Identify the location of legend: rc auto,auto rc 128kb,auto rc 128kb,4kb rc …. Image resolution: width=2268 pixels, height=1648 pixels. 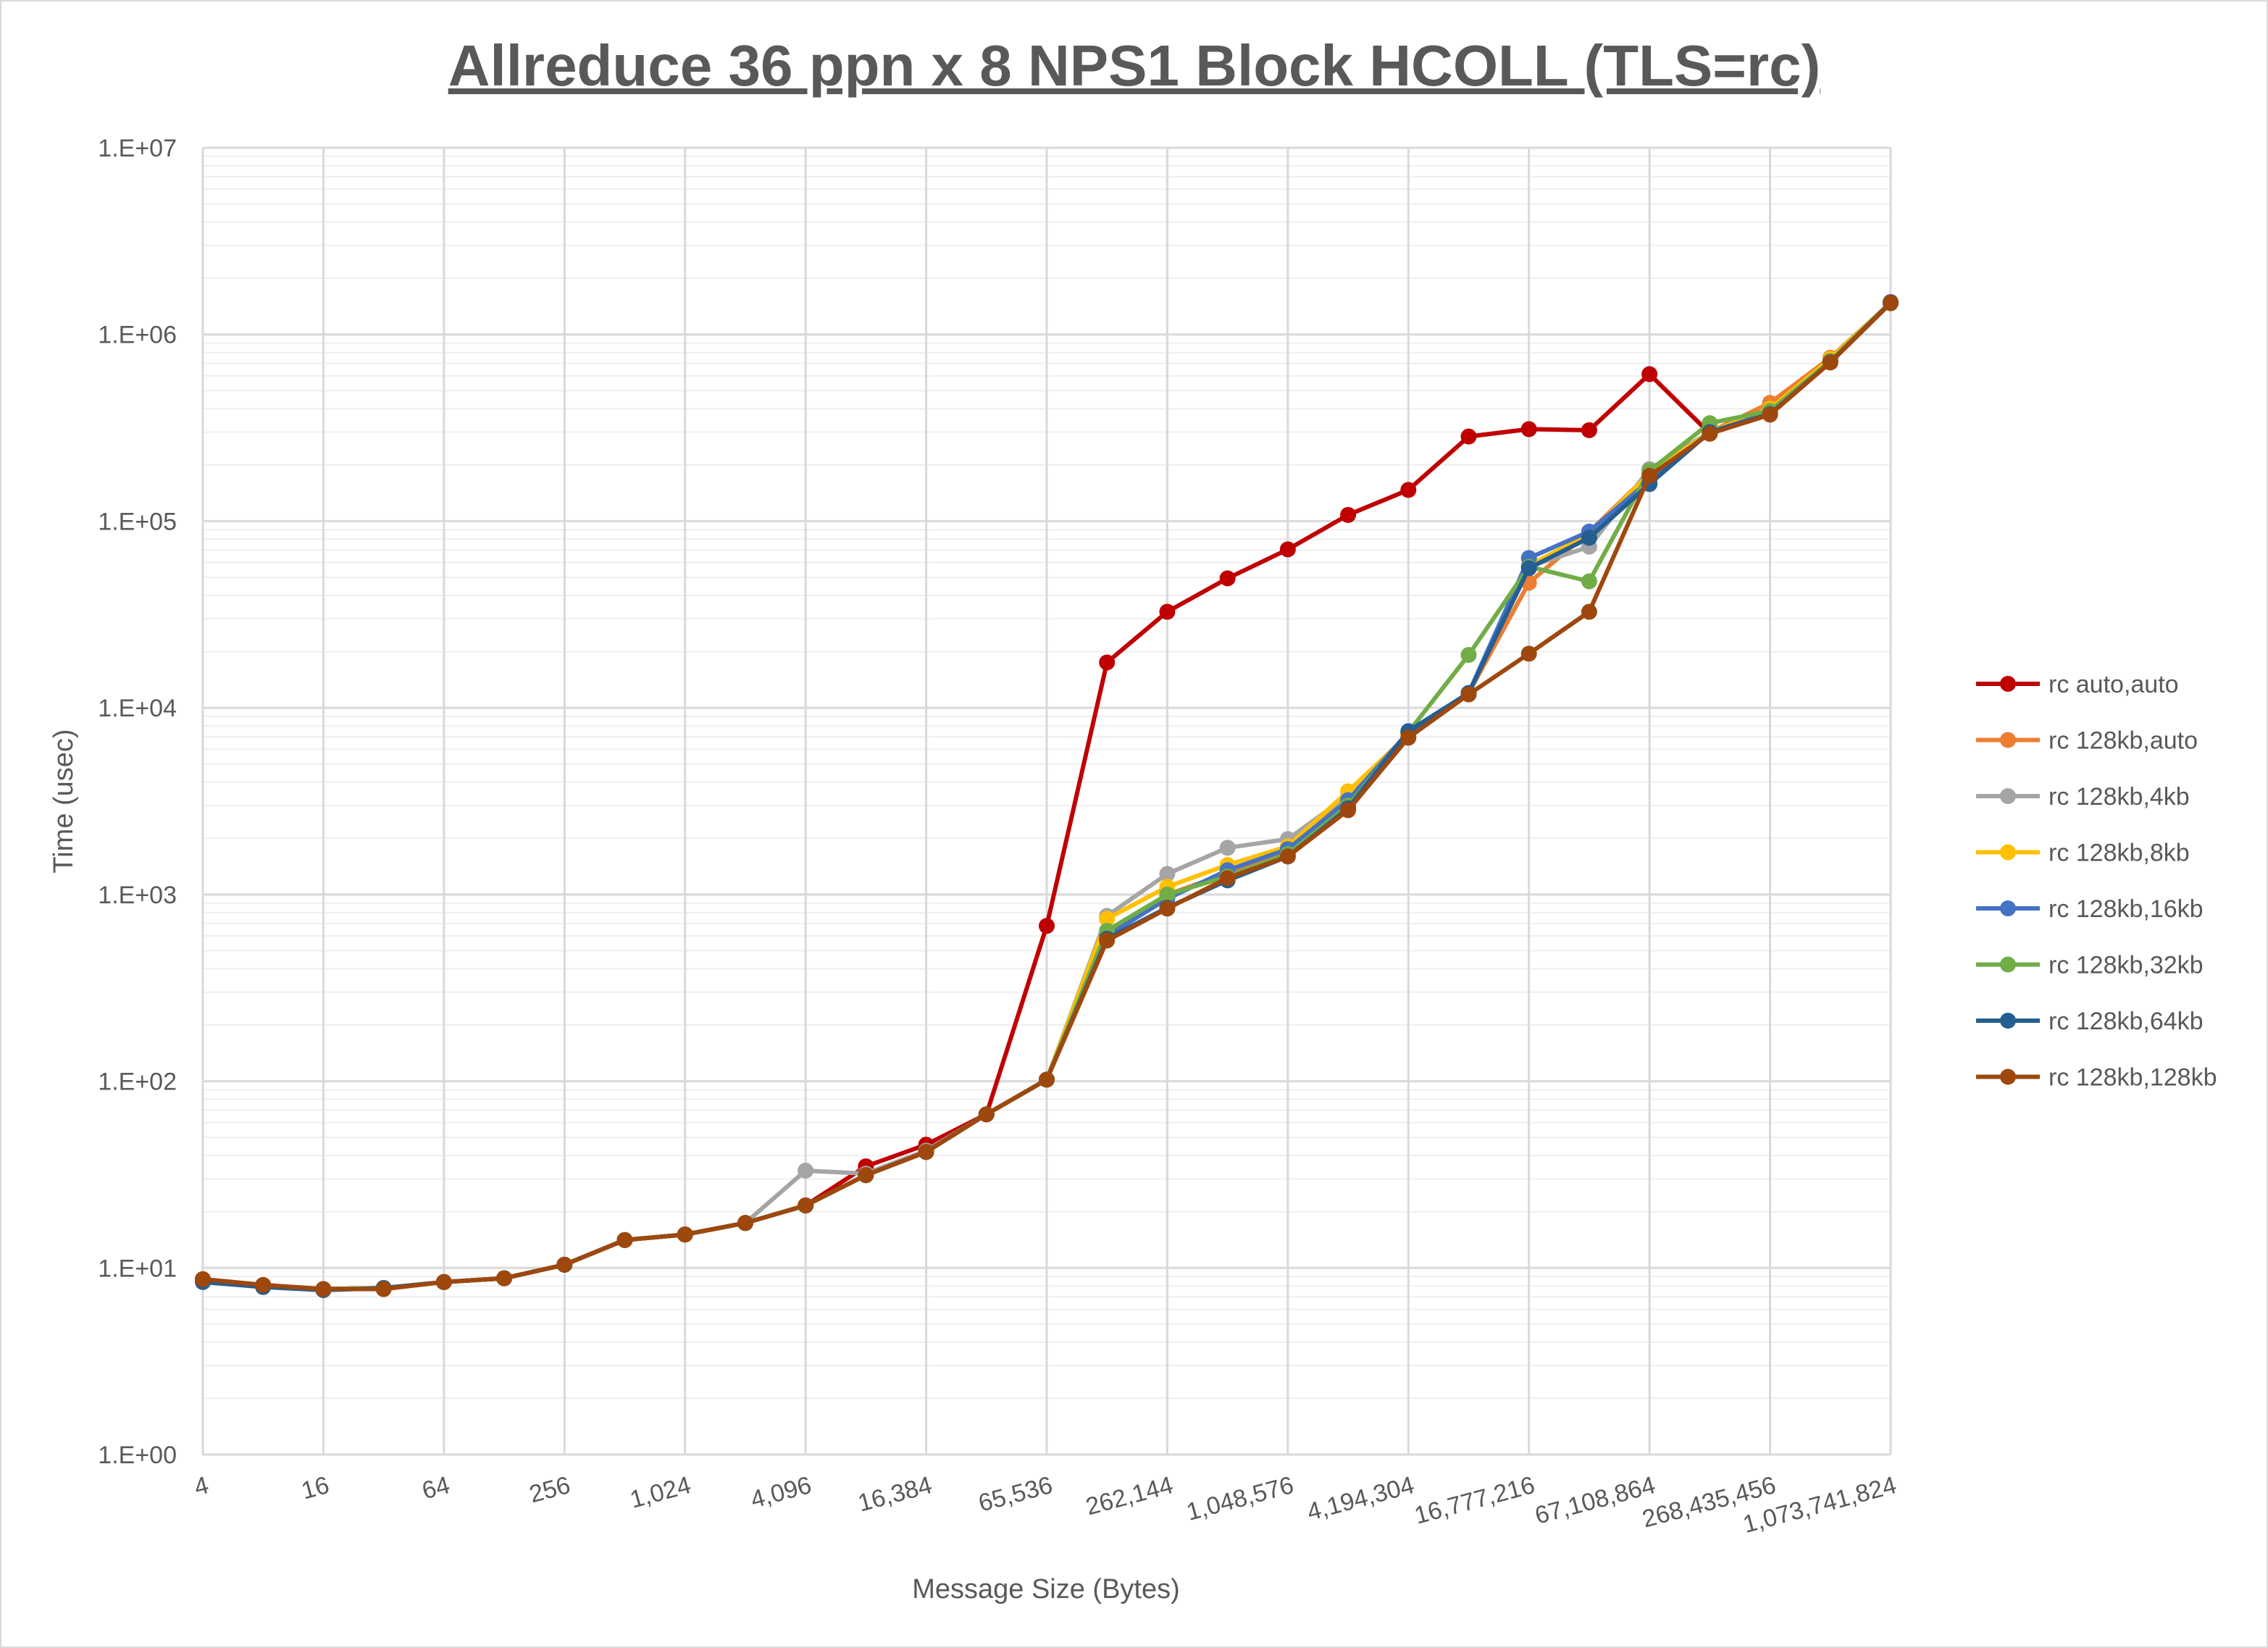
(2097, 881).